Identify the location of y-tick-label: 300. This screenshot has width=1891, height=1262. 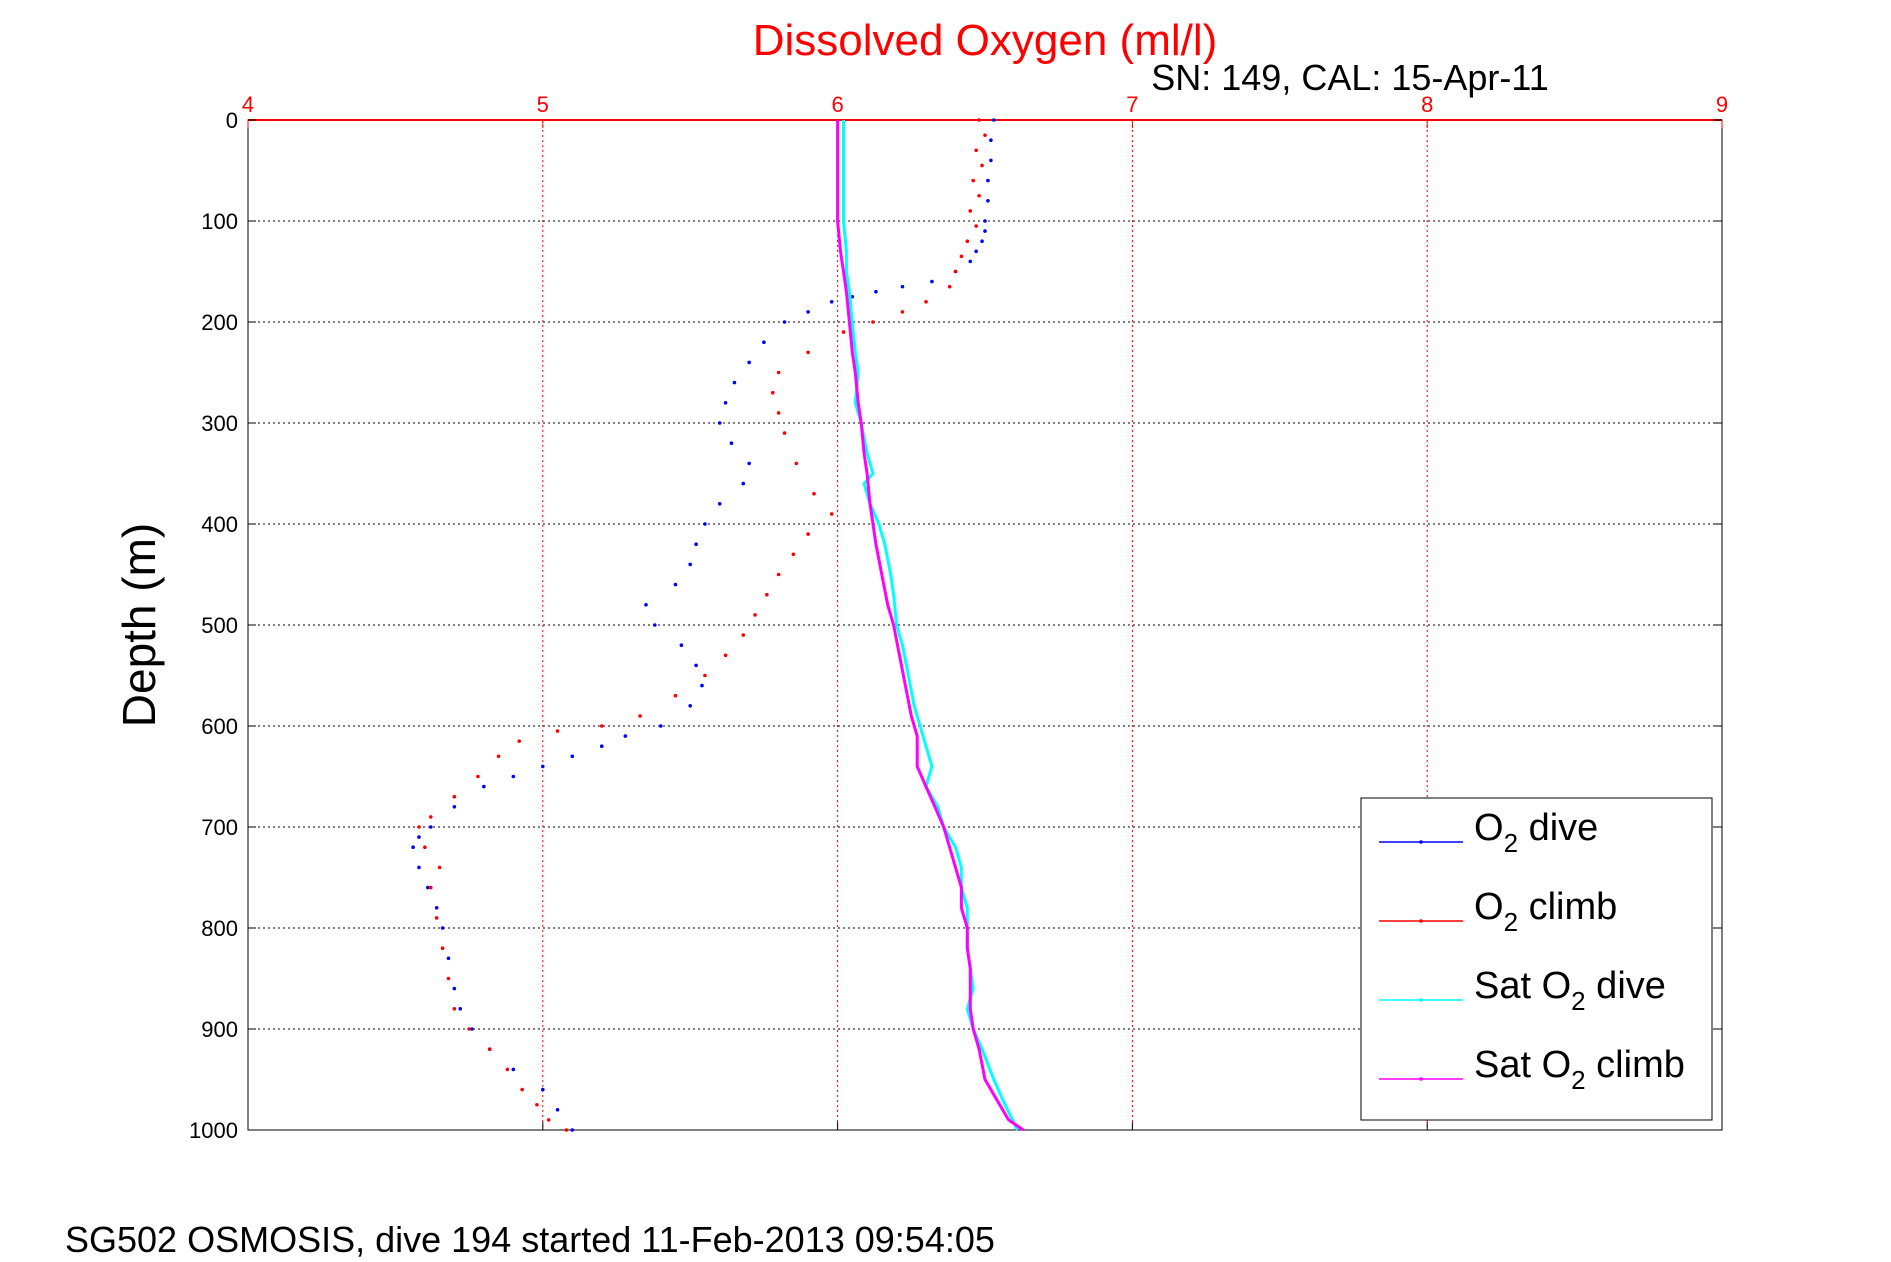
(219, 423).